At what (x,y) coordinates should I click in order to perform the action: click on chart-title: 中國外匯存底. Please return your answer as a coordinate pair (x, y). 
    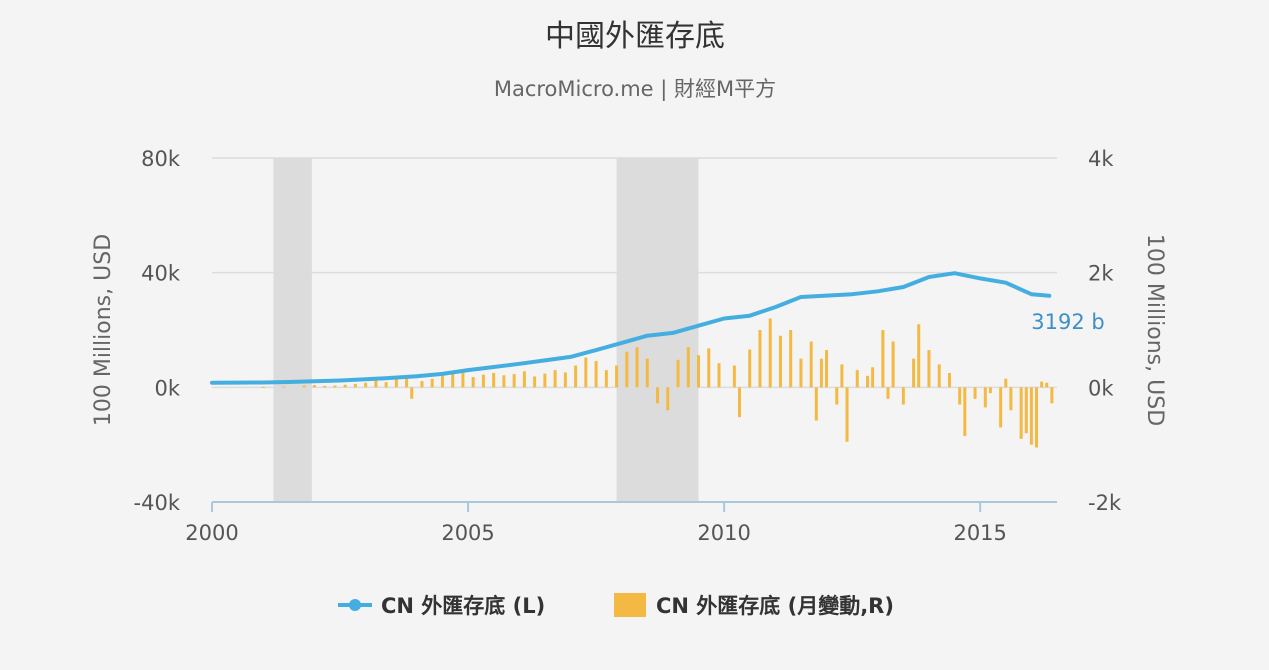
    Looking at the image, I should click on (635, 36).